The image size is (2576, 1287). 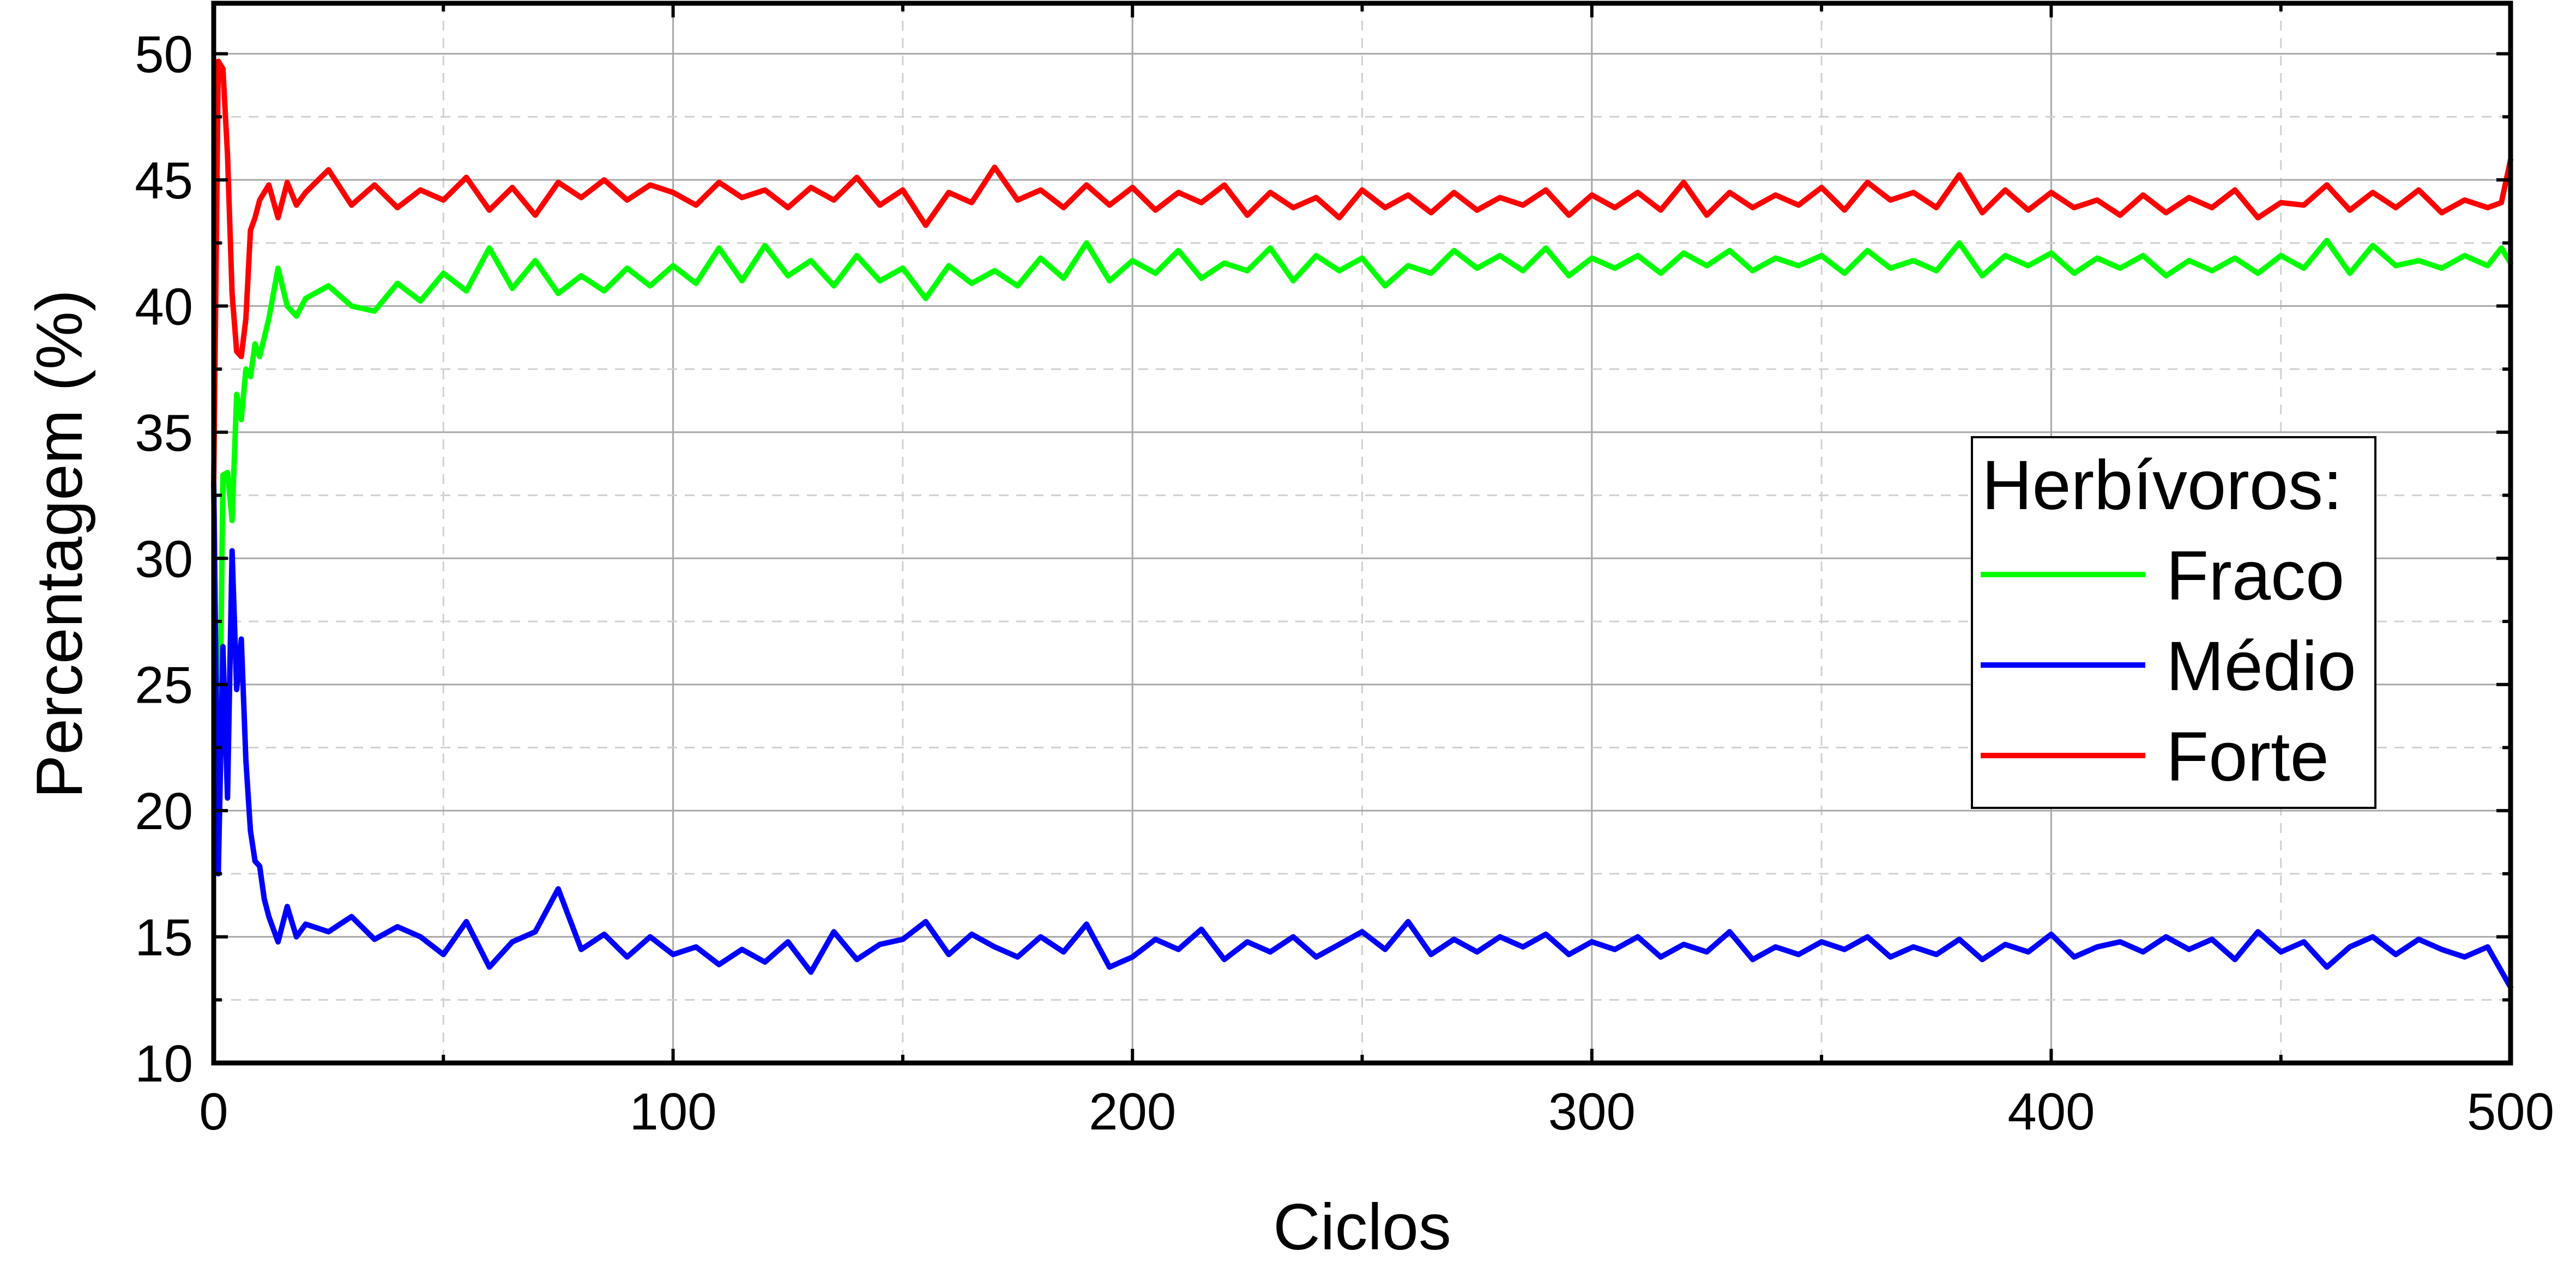 I want to click on x-tick-label: 400, so click(x=2051, y=1112).